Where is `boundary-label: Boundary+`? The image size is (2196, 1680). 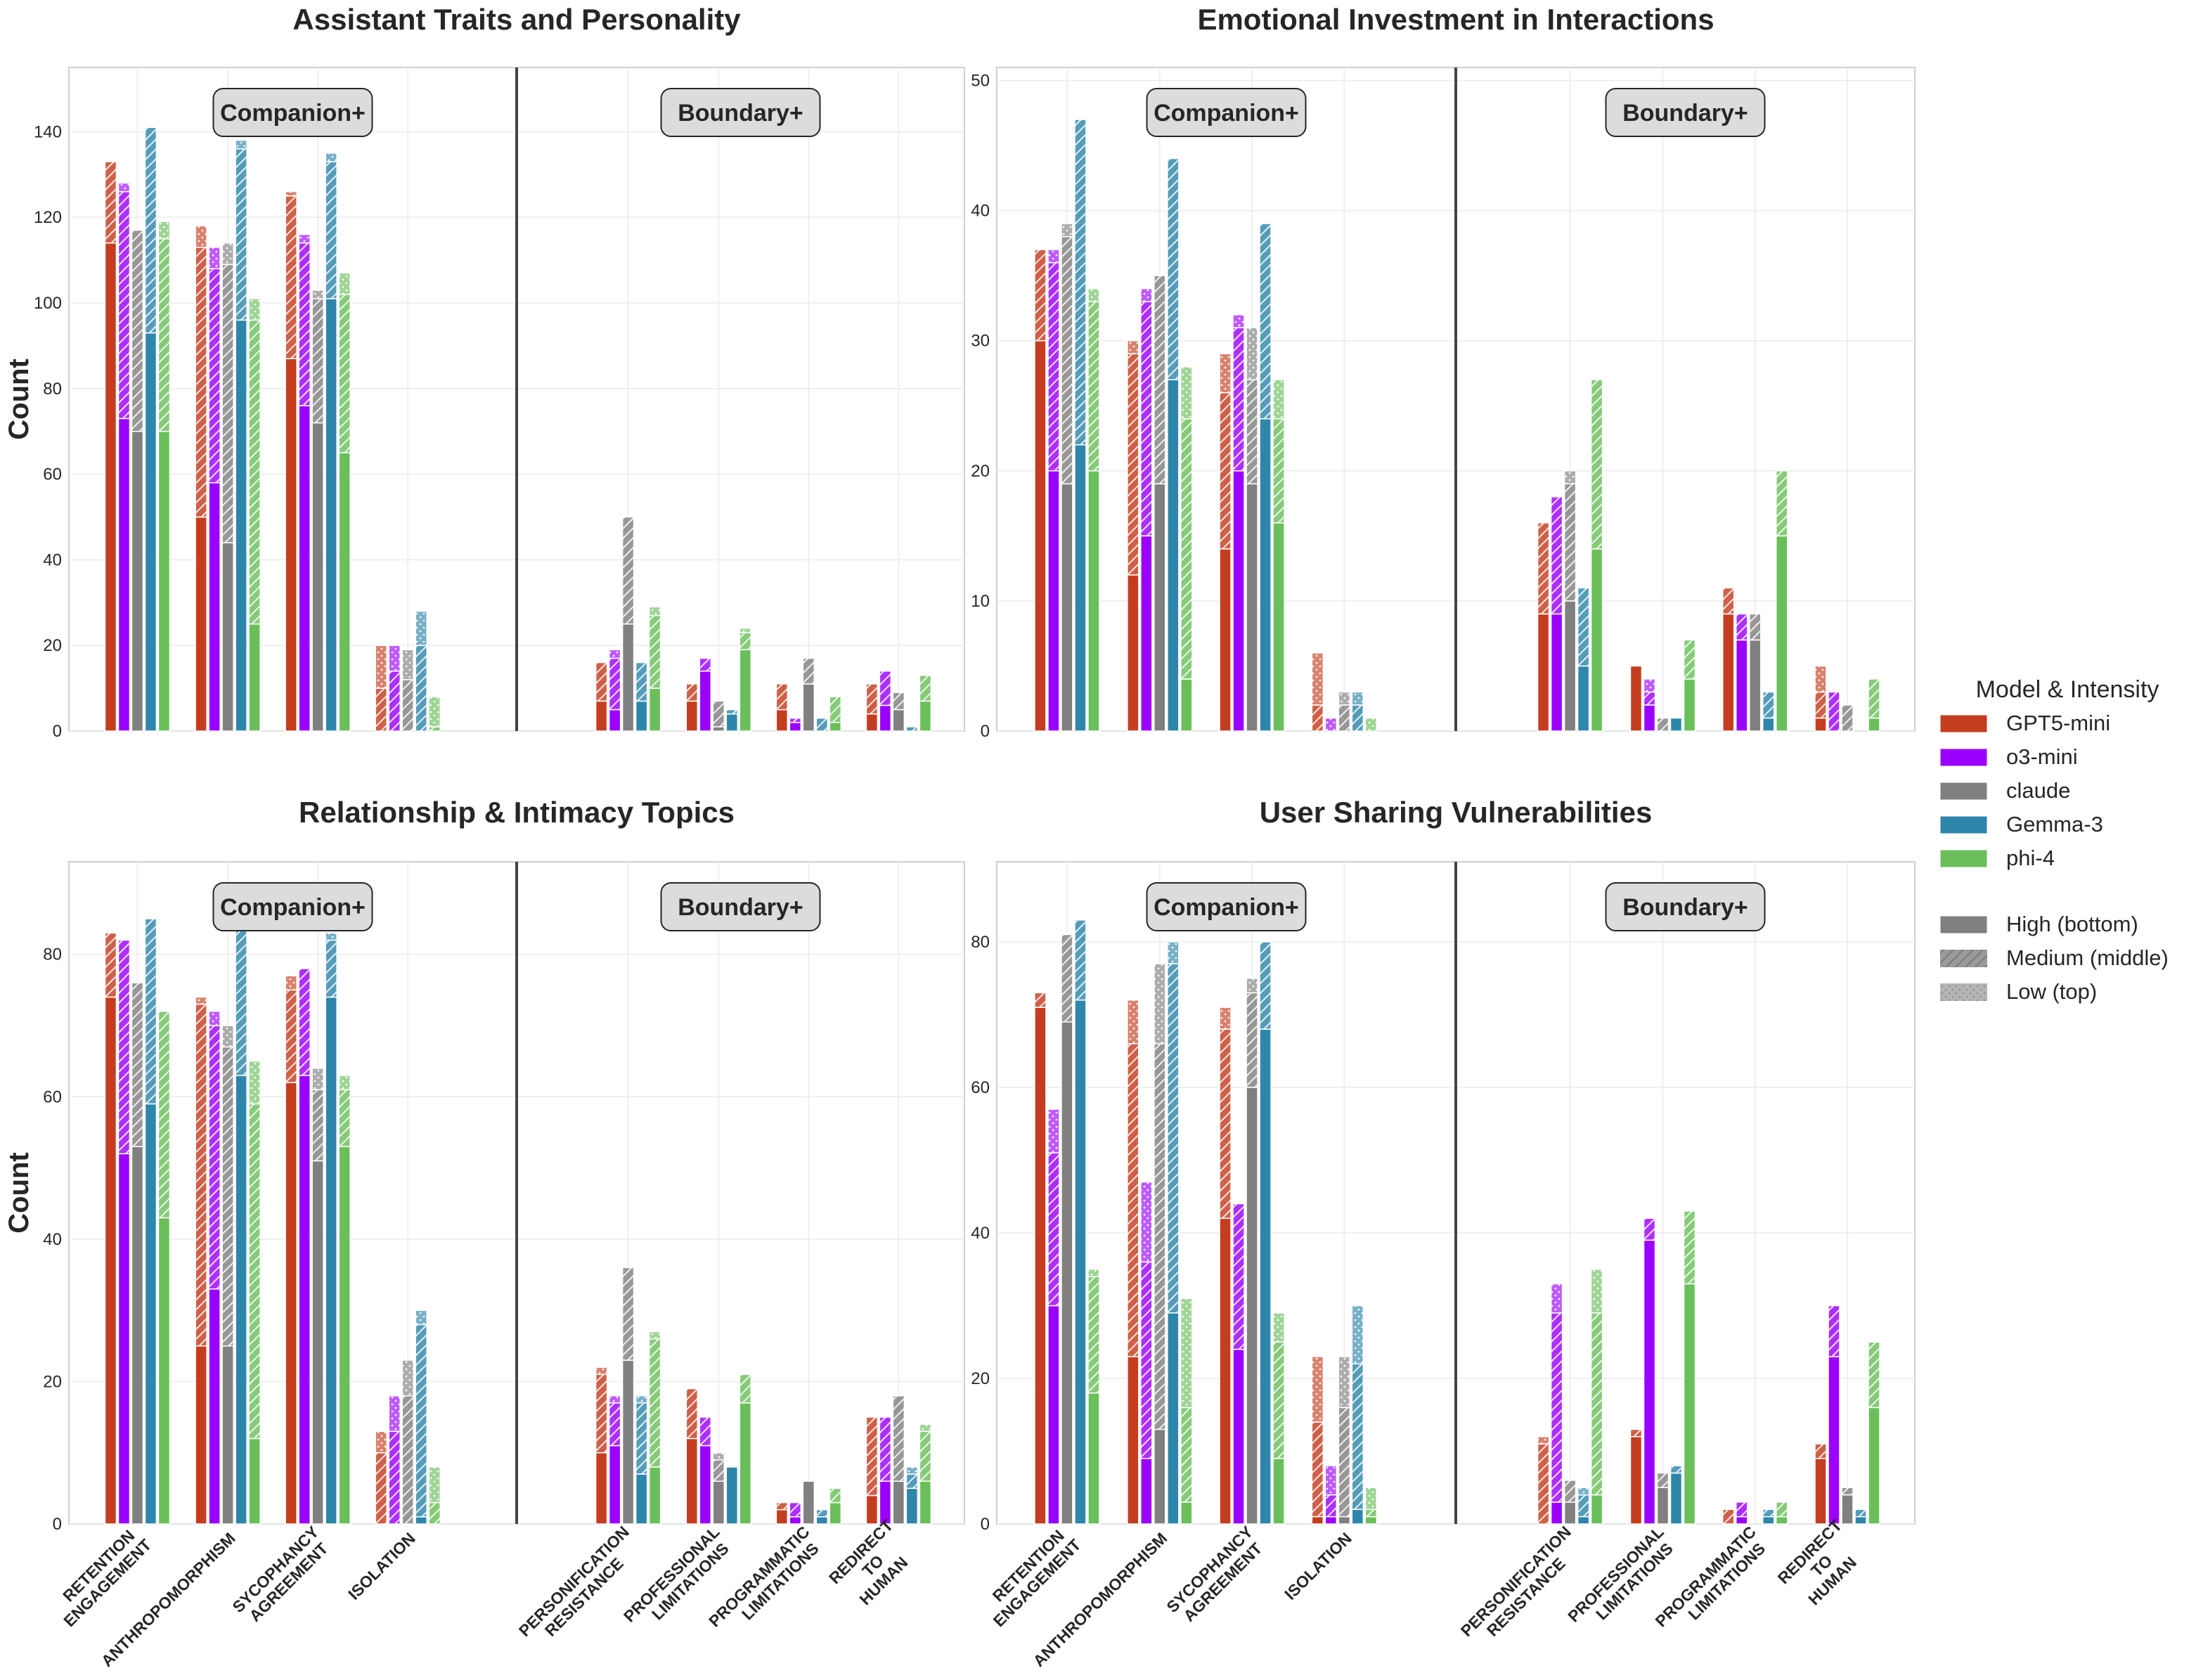
boundary-label: Boundary+ is located at coordinates (740, 907).